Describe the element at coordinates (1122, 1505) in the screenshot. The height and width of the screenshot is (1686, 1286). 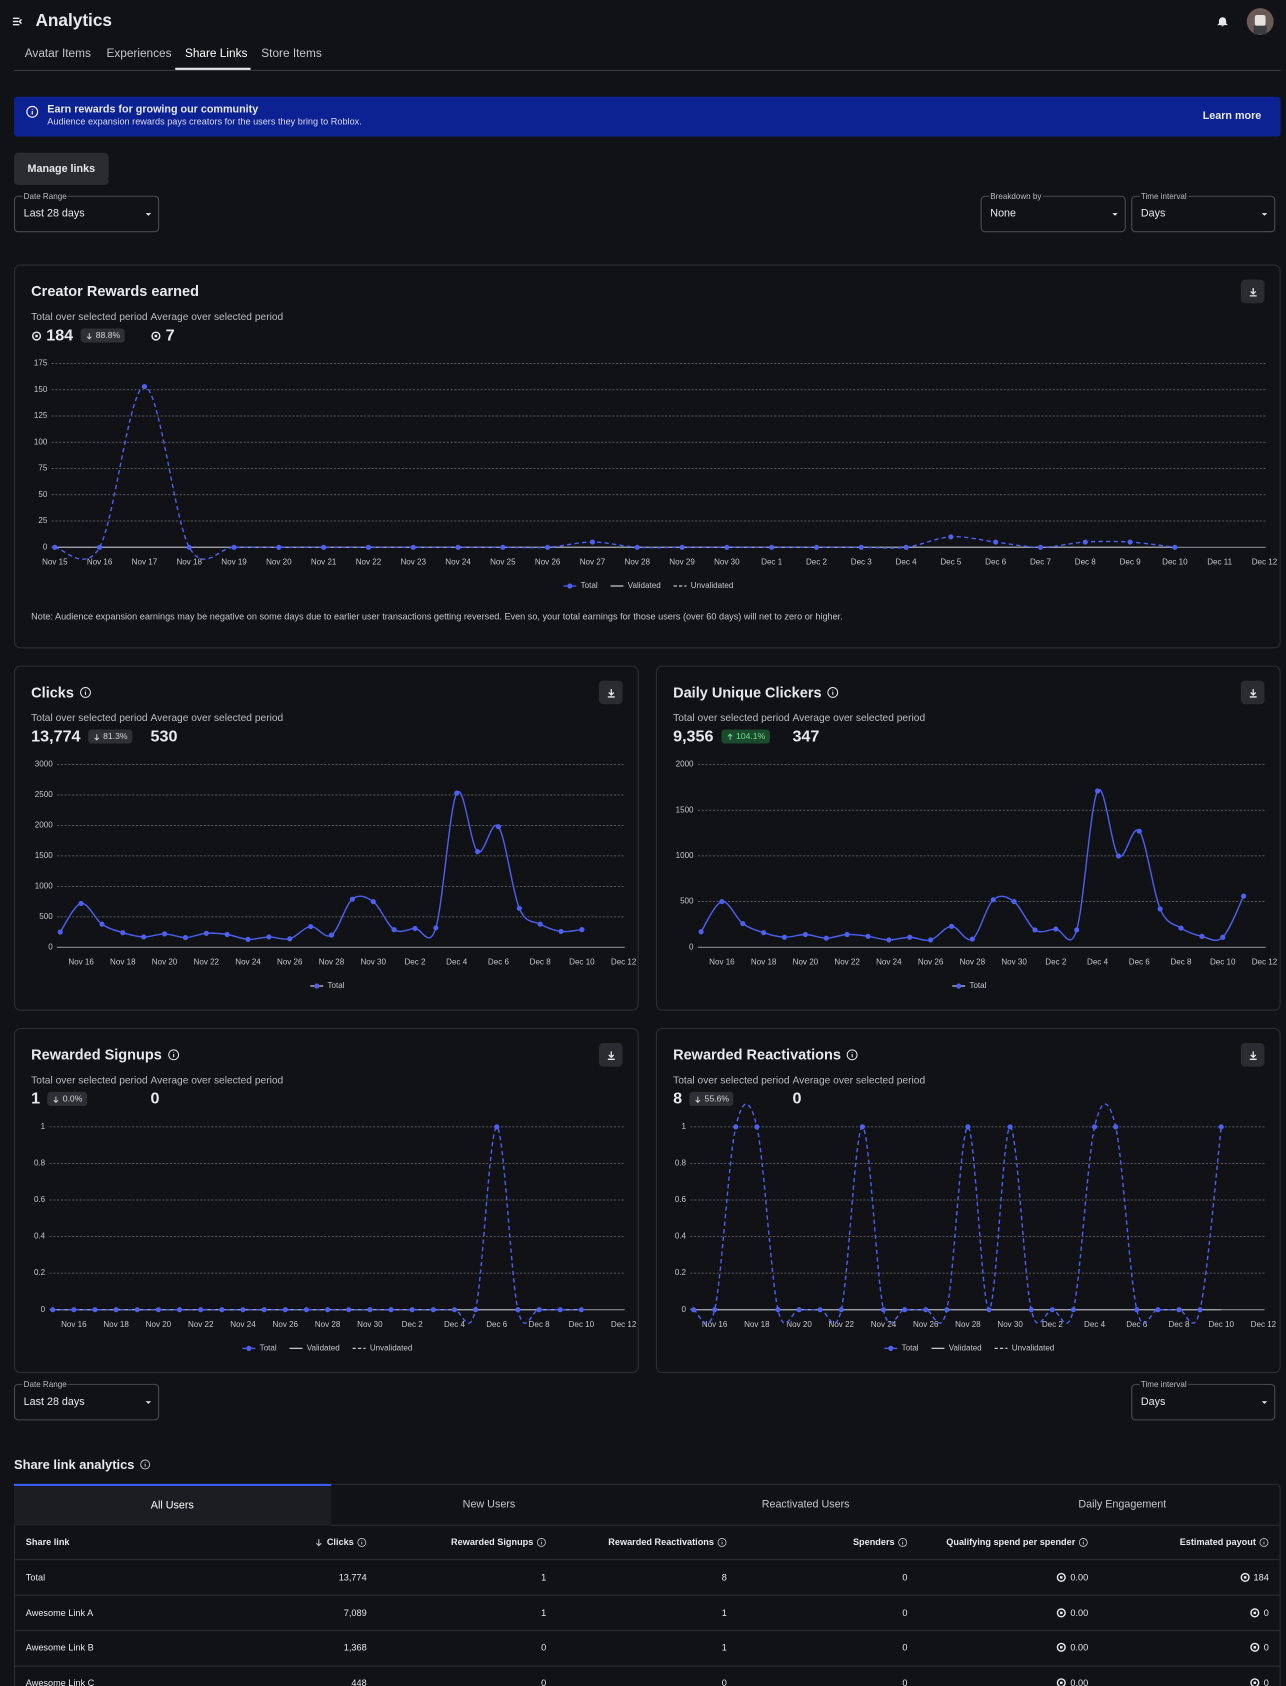
I see `tab: Daily Engagement` at that location.